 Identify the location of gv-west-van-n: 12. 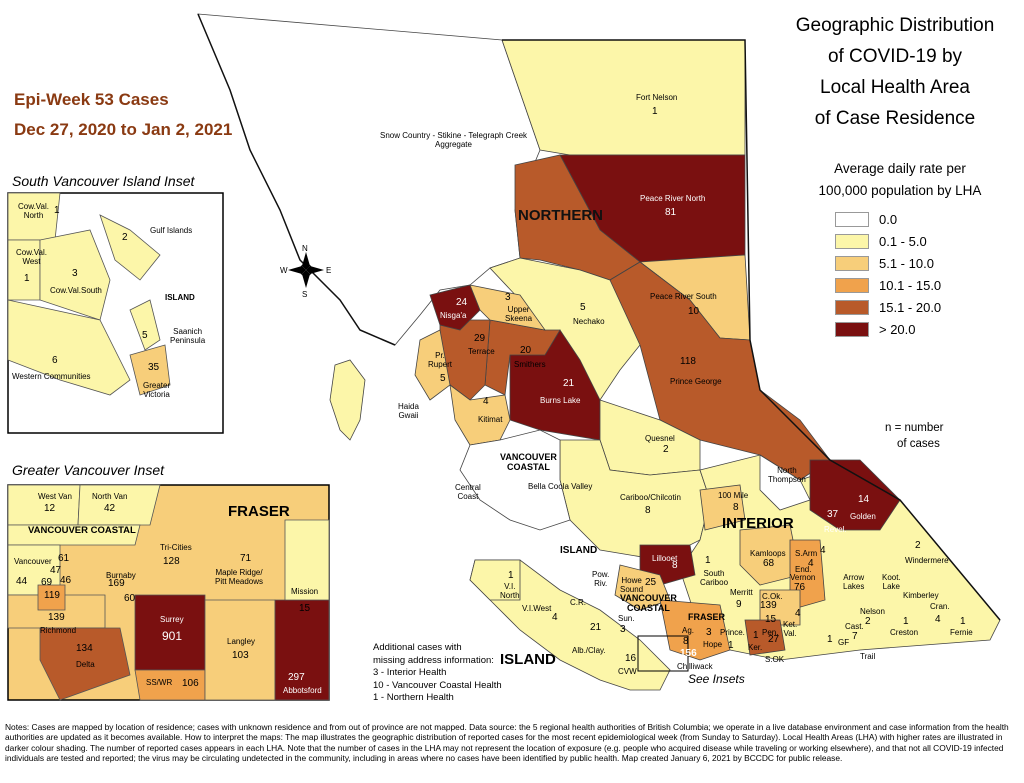
(50, 508).